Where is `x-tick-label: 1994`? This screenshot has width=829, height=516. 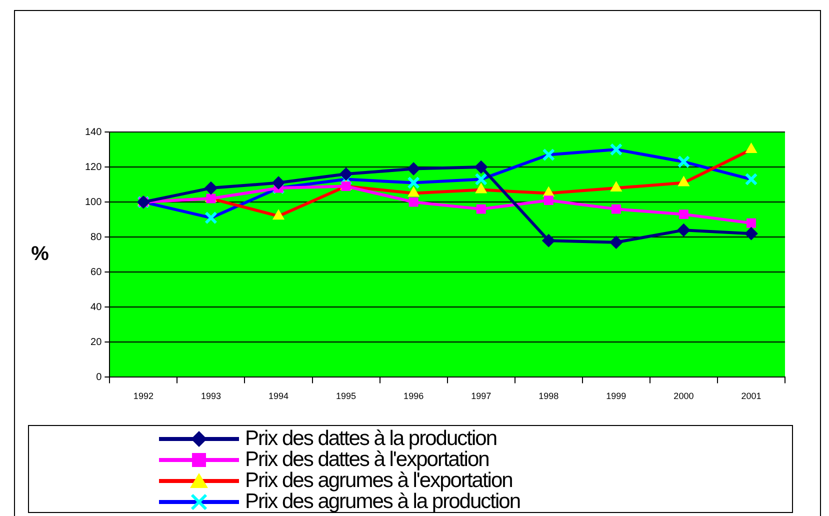 x-tick-label: 1994 is located at coordinates (278, 396).